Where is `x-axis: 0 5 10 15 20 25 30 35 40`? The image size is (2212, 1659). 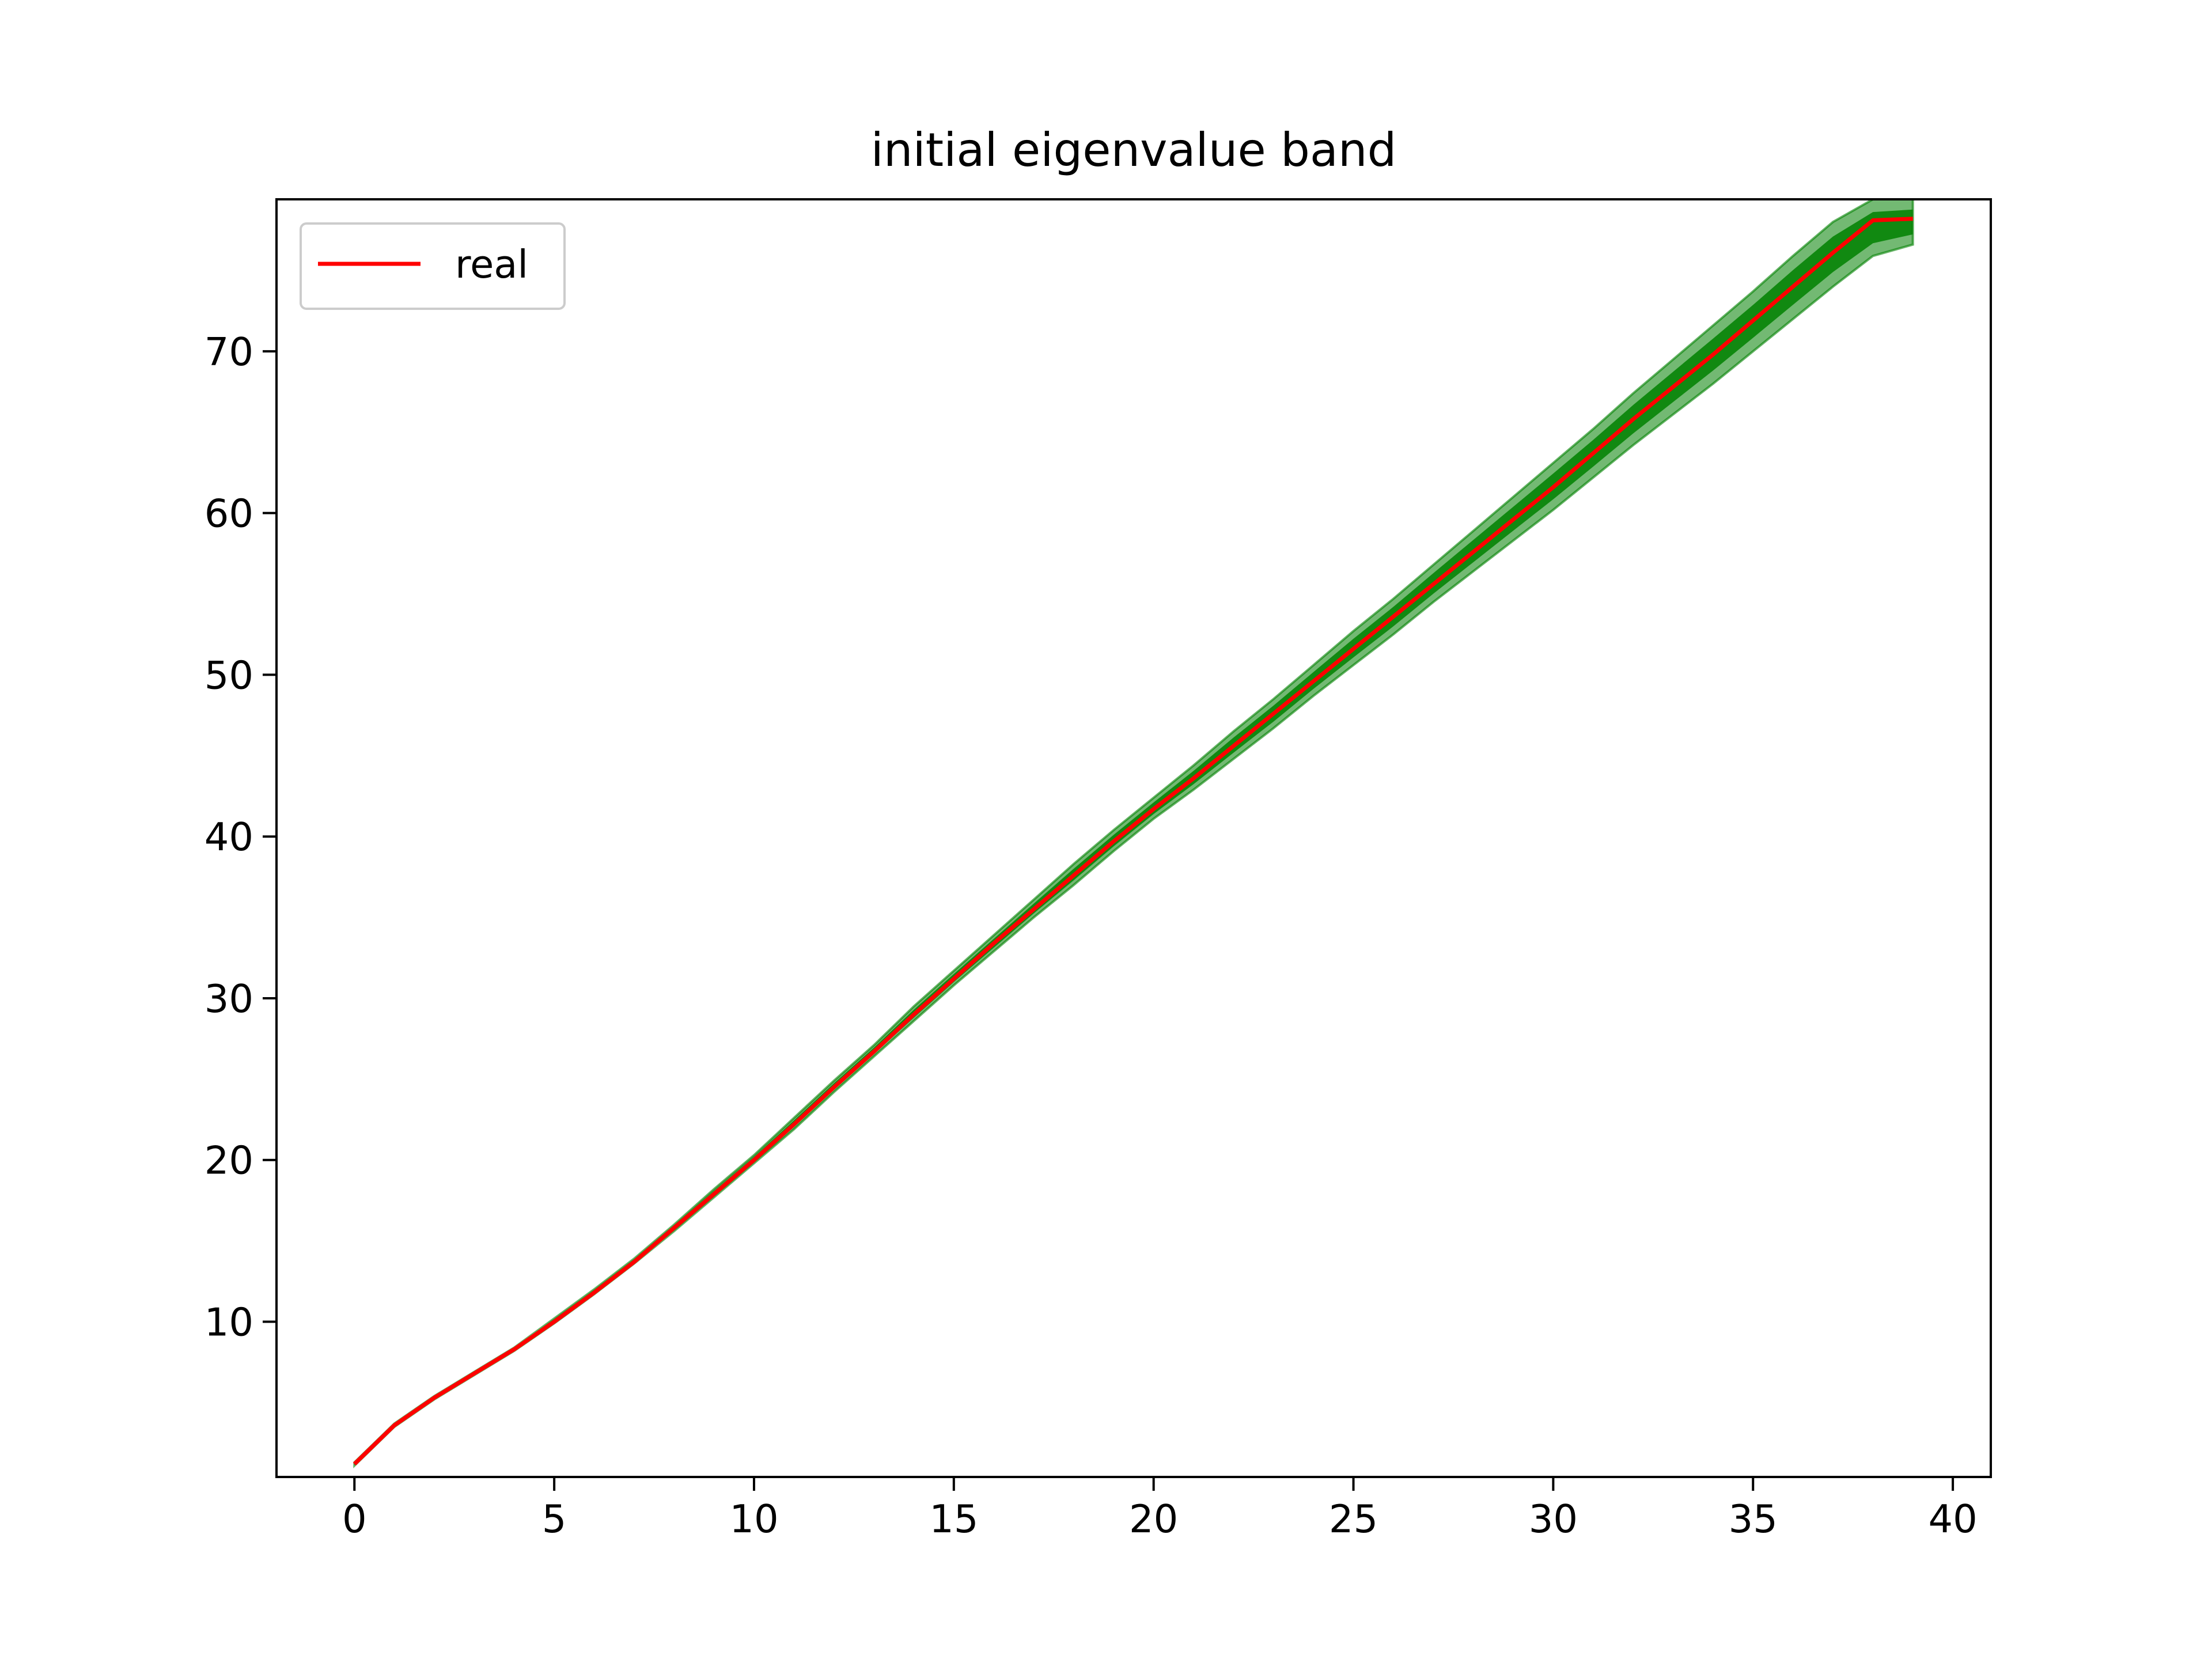 x-axis: 0 5 10 15 20 25 30 35 40 is located at coordinates (1160, 1509).